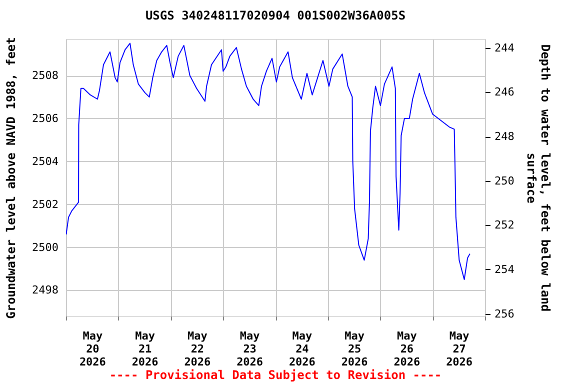  What do you see at coordinates (45, 118) in the screenshot?
I see `y-tick-label: 2506` at bounding box center [45, 118].